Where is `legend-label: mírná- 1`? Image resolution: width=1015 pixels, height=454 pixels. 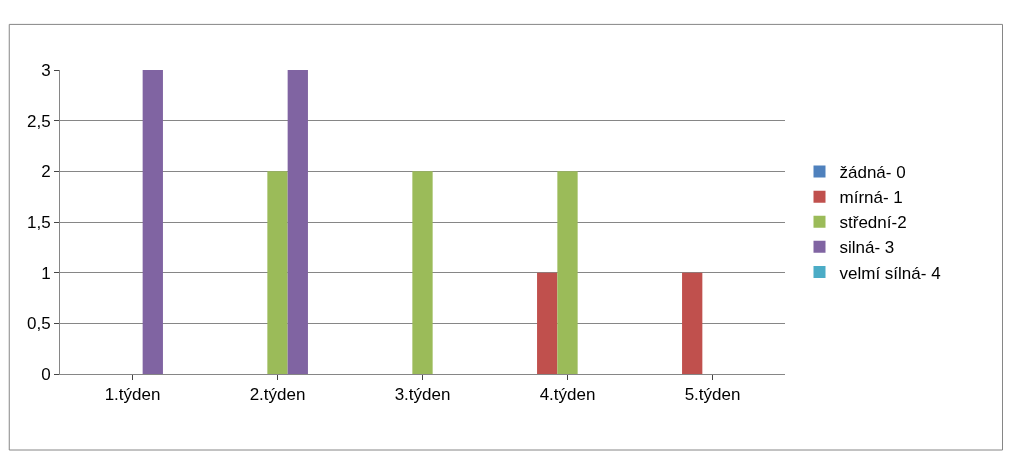
legend-label: mírná- 1 is located at coordinates (871, 198).